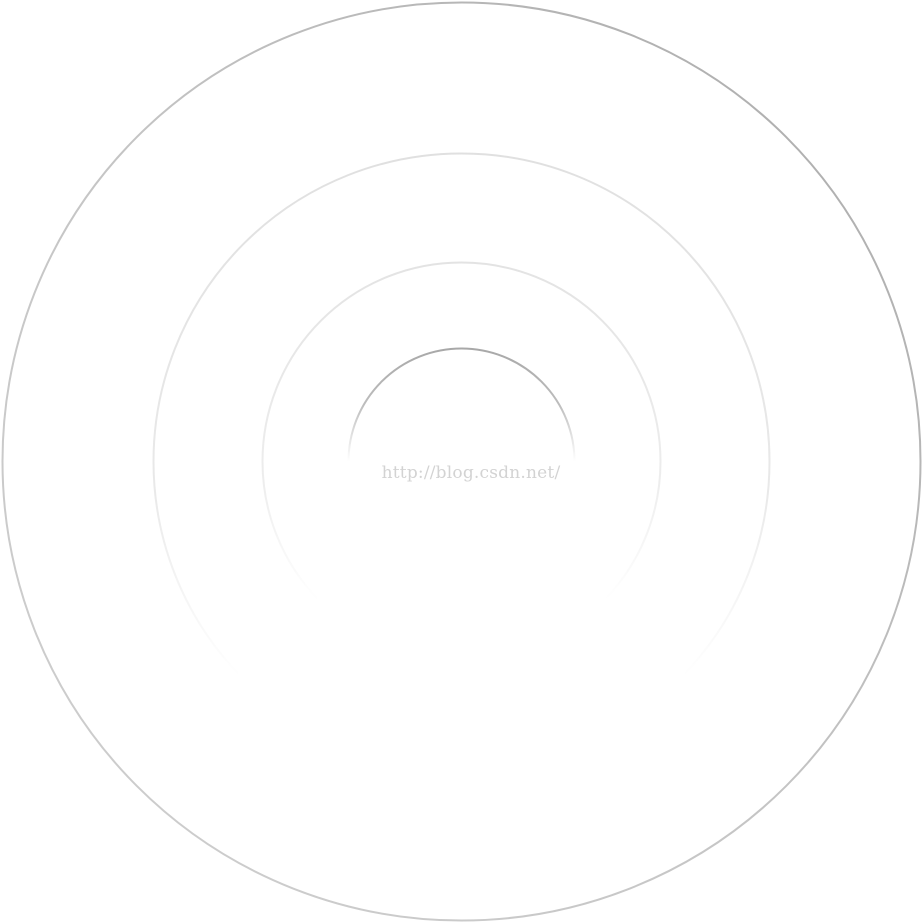  What do you see at coordinates (461, 404) in the screenshot?
I see `inner-arc` at bounding box center [461, 404].